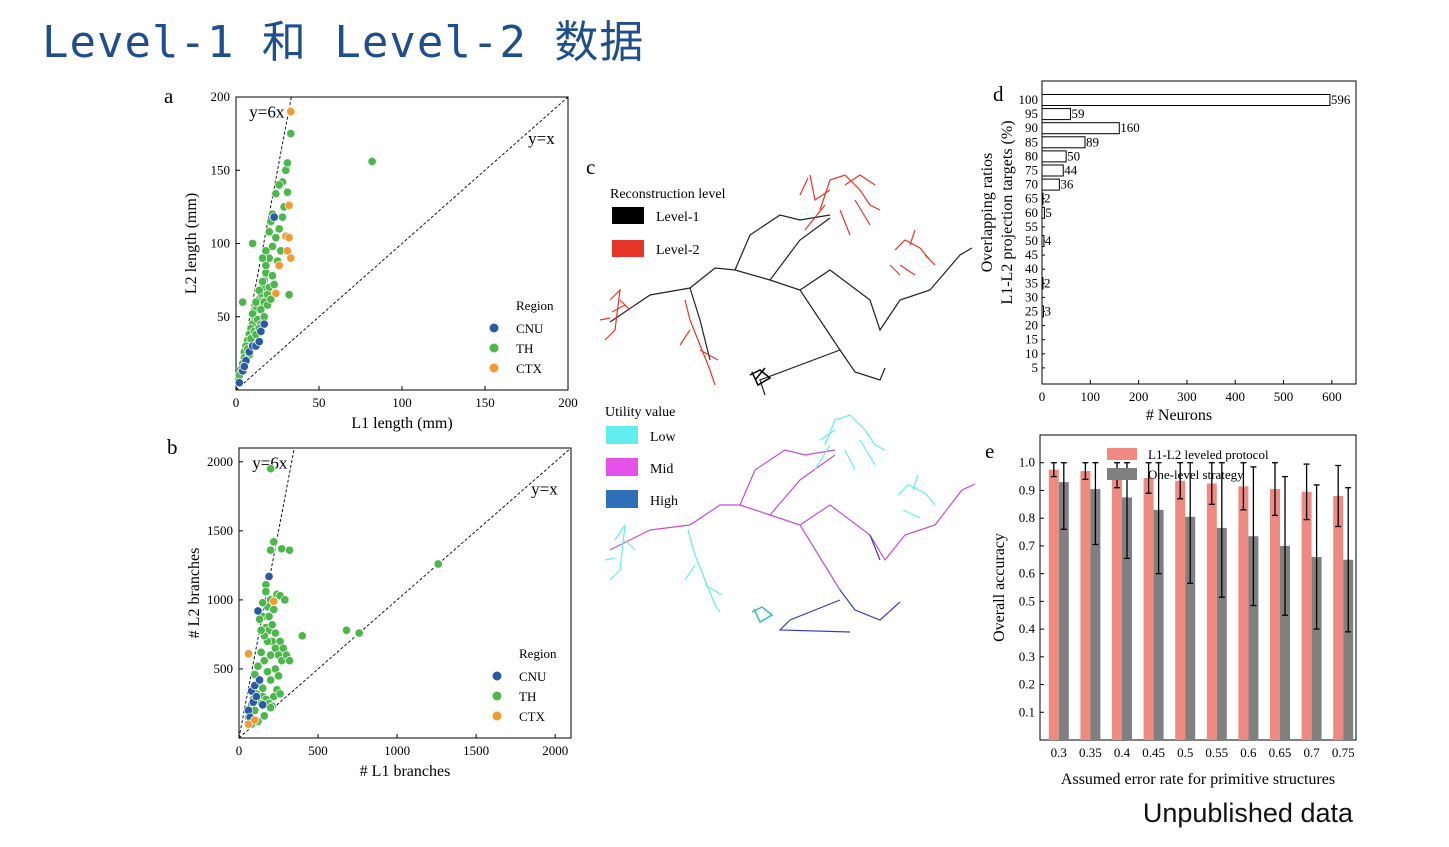 Image resolution: width=1449 pixels, height=847 pixels. What do you see at coordinates (1031, 268) in the screenshot?
I see `y-tick-label: 40` at bounding box center [1031, 268].